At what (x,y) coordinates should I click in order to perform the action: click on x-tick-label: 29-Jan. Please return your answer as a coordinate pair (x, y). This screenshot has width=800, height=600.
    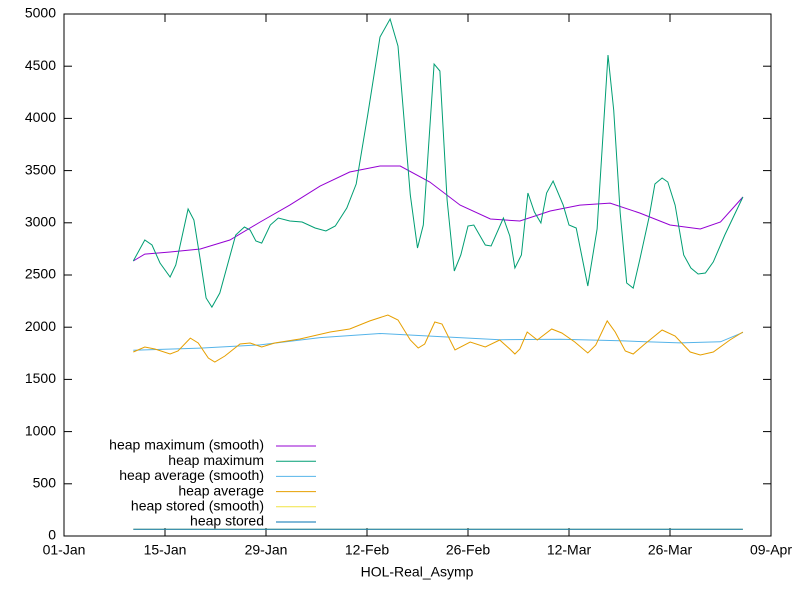
    Looking at the image, I should click on (266, 550).